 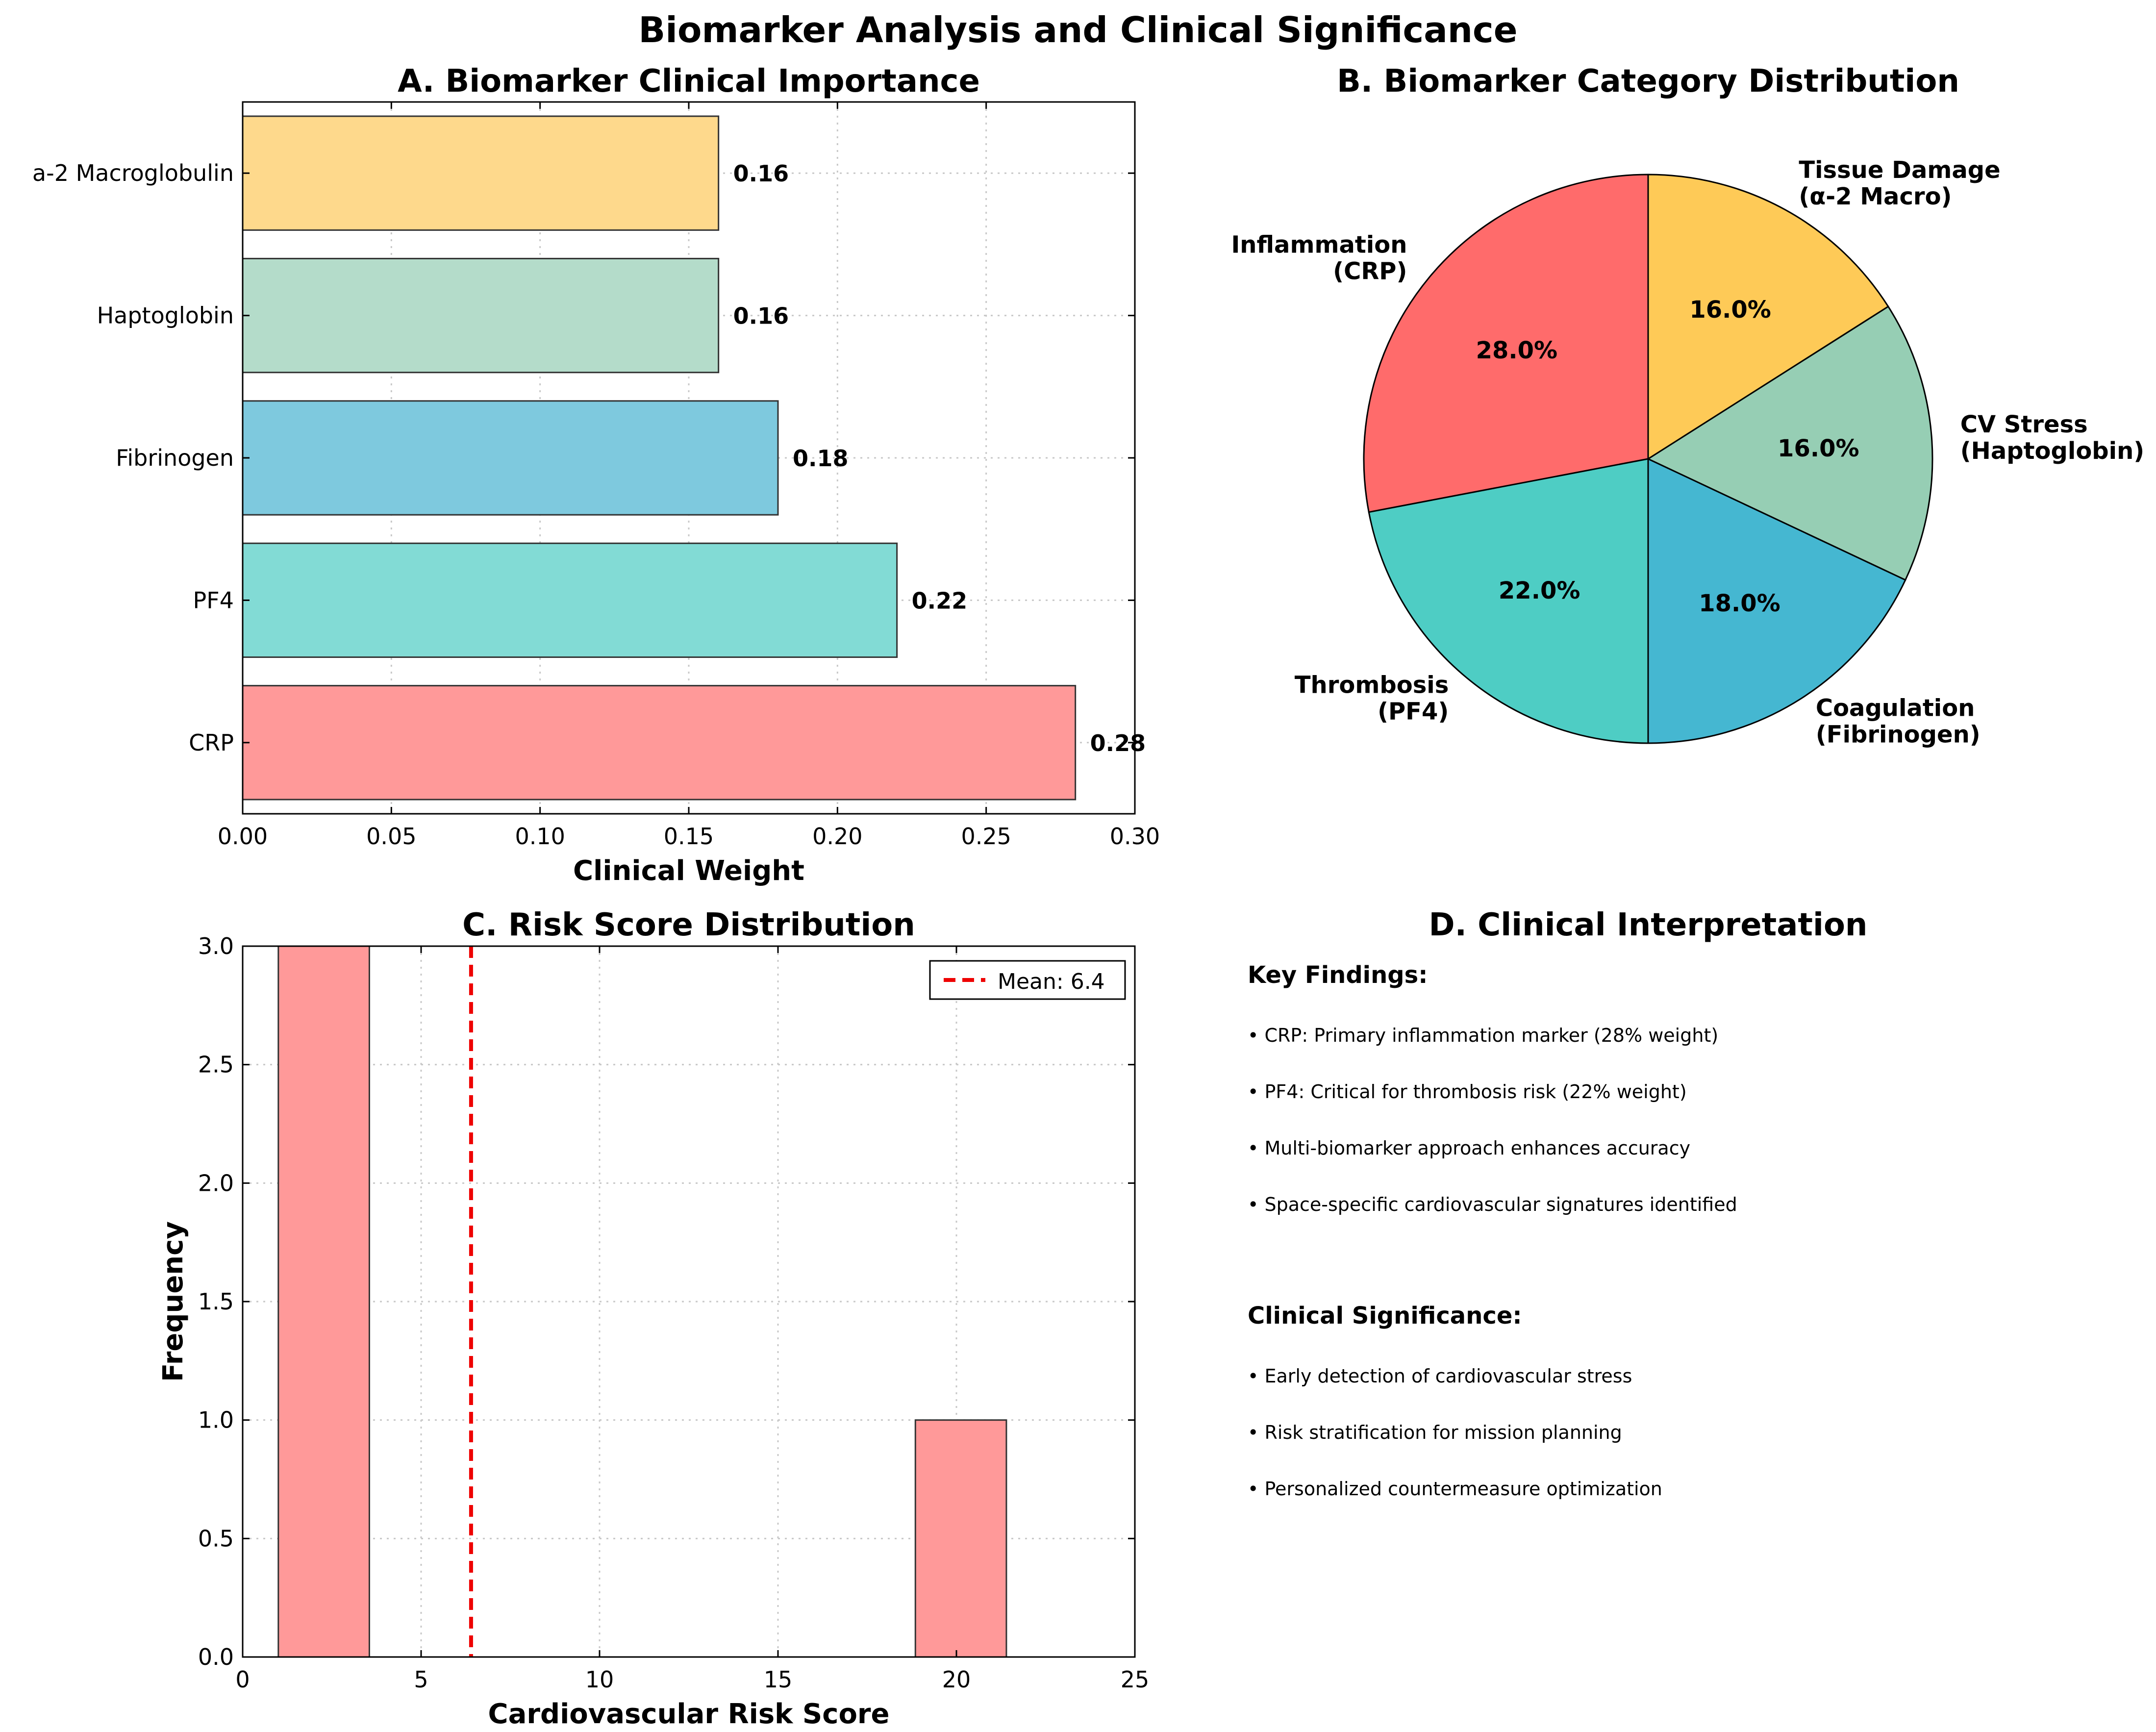 I want to click on panel-d-title: D. Clinical Interpretation, so click(x=1648, y=925).